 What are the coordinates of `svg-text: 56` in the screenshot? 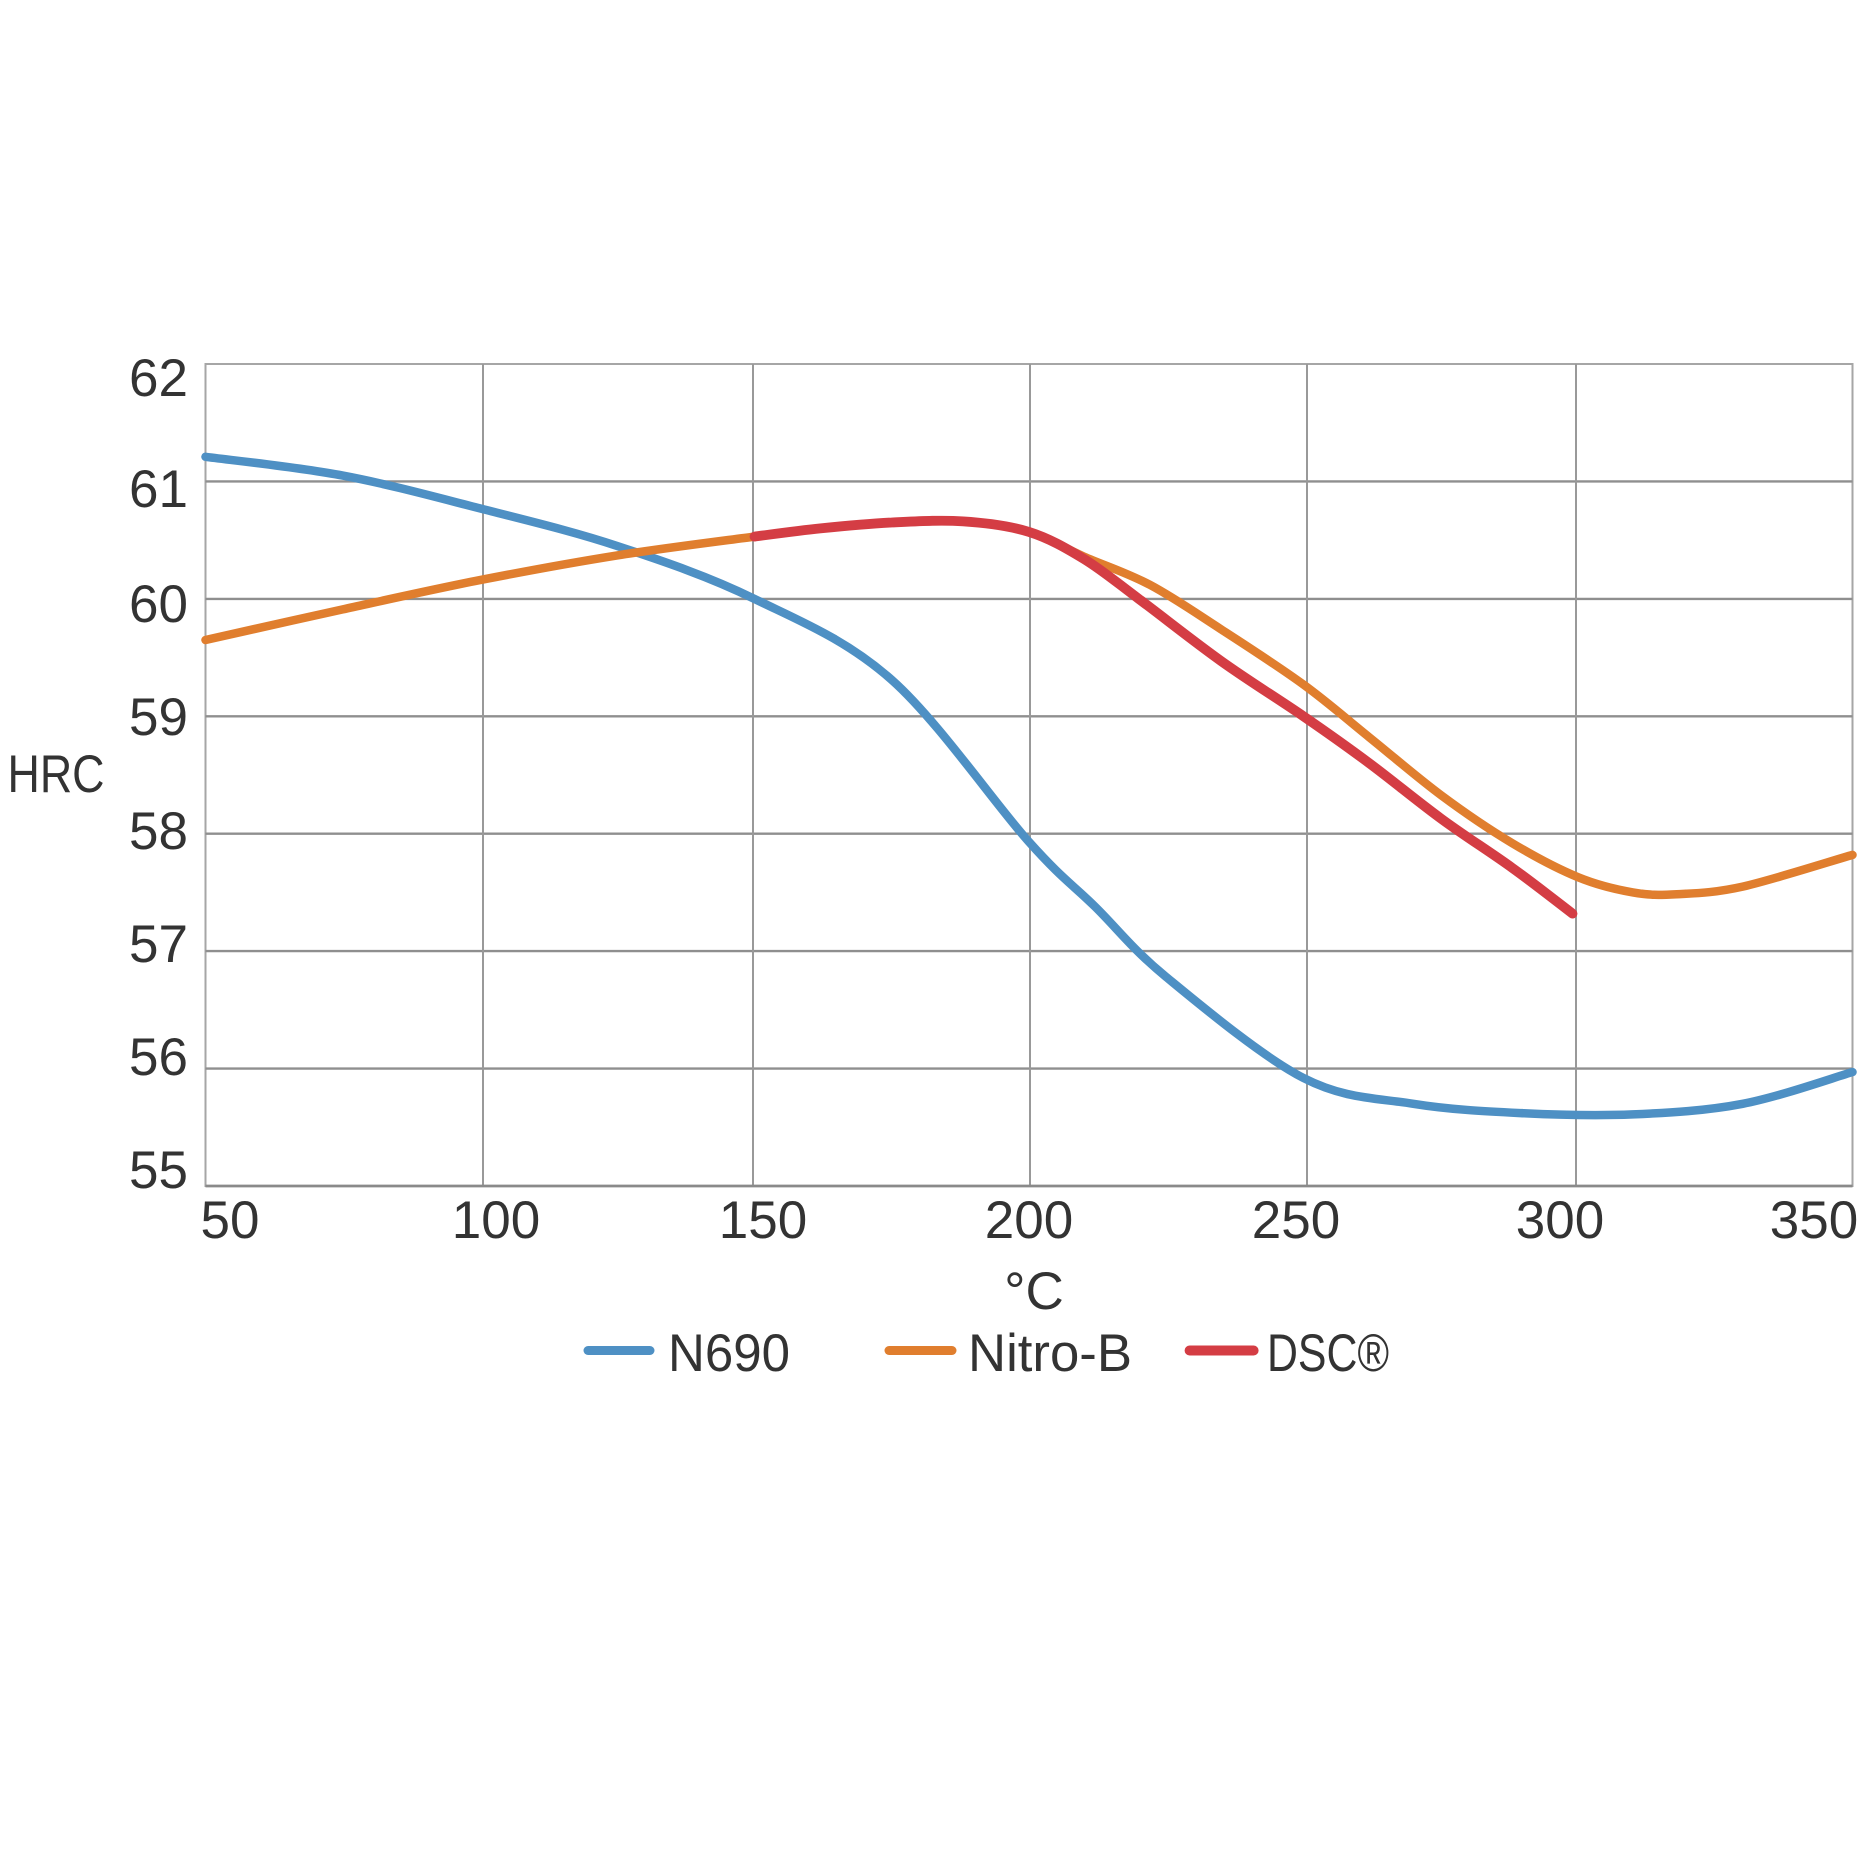 It's located at (158, 1057).